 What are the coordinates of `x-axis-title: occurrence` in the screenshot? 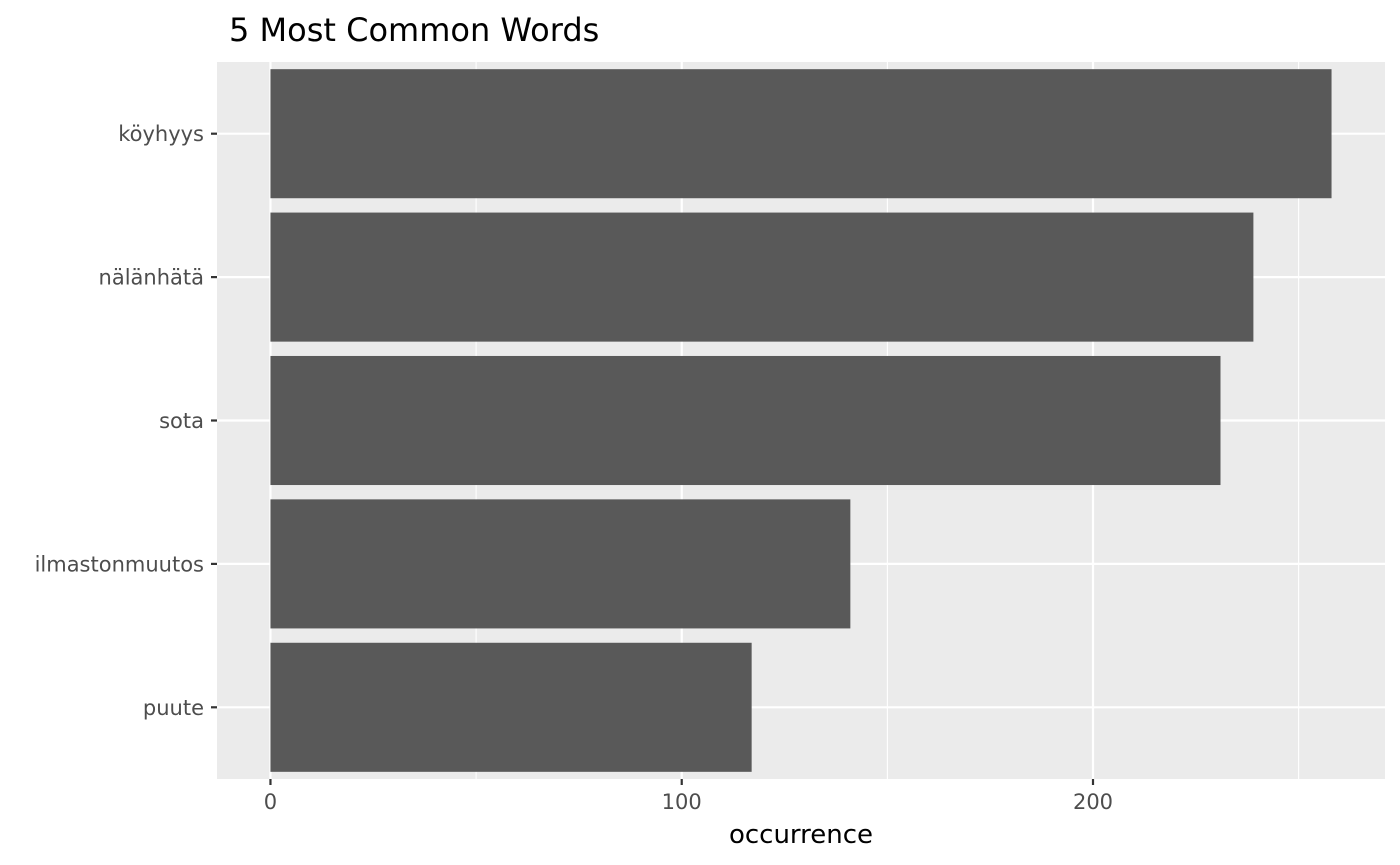 It's located at (801, 835).